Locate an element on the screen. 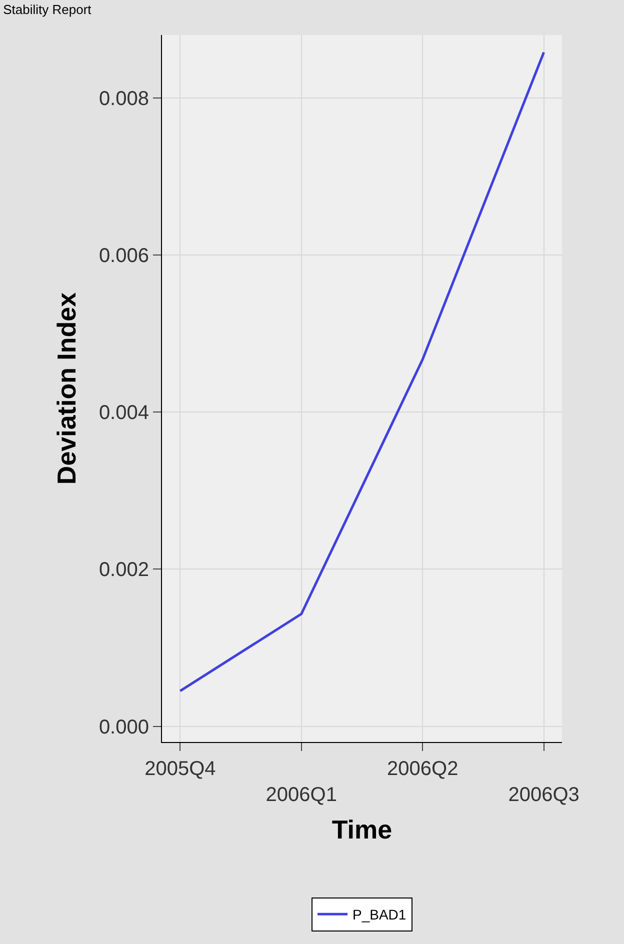 This screenshot has width=624, height=944. y-tick-label: 0.004 is located at coordinates (123, 413).